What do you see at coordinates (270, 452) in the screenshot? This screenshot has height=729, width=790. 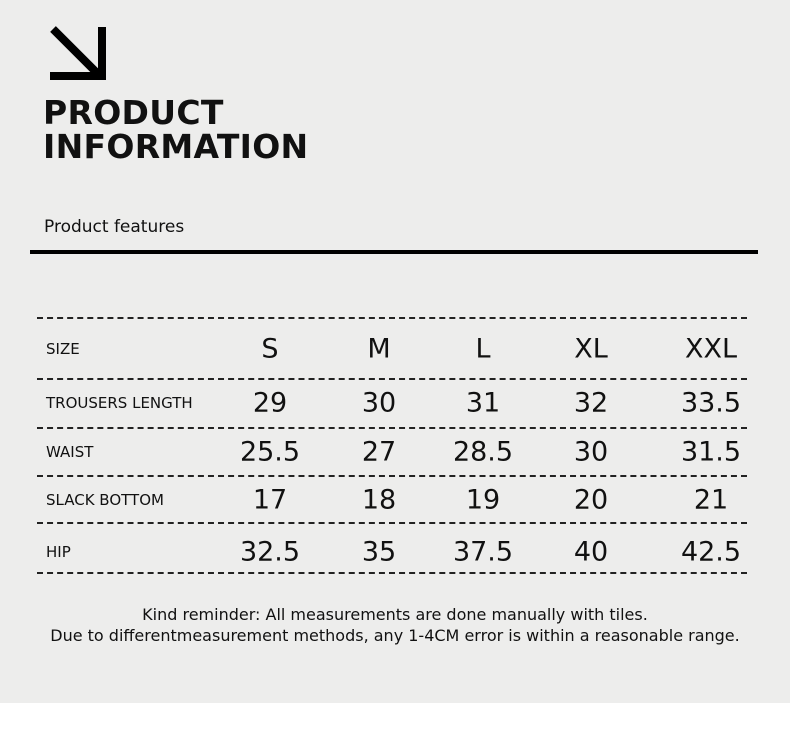 I see `table-cell: 25.5` at bounding box center [270, 452].